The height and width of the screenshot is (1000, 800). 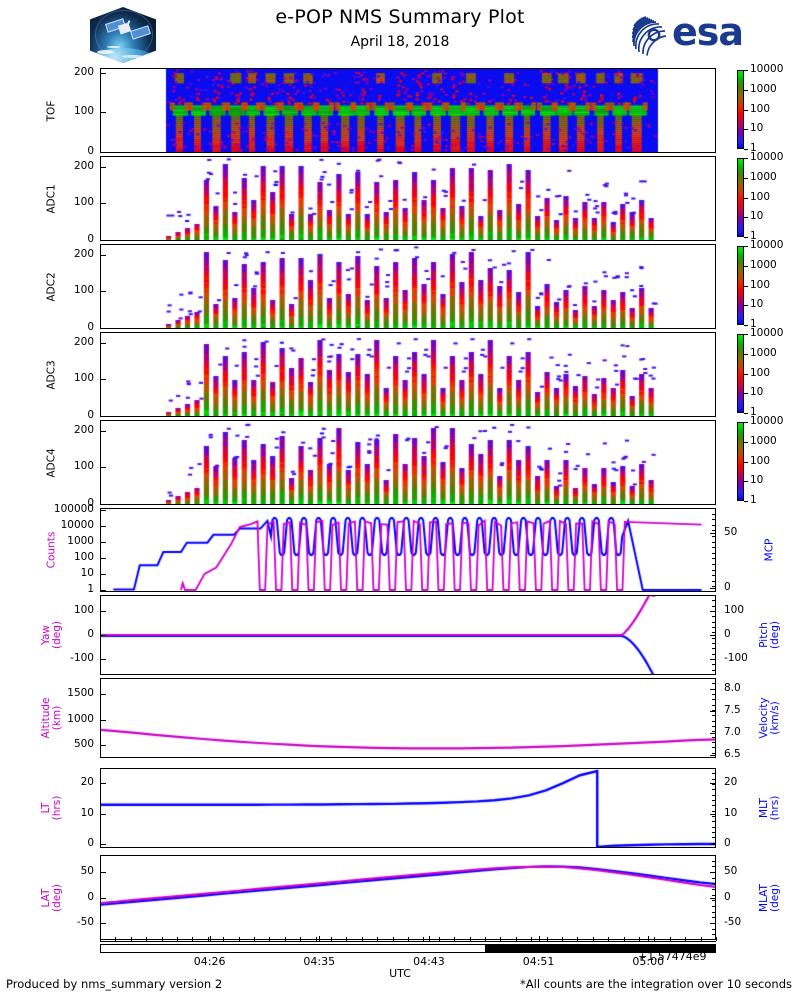 What do you see at coordinates (83, 290) in the screenshot?
I see `y-tick-label-adc2-1: 100` at bounding box center [83, 290].